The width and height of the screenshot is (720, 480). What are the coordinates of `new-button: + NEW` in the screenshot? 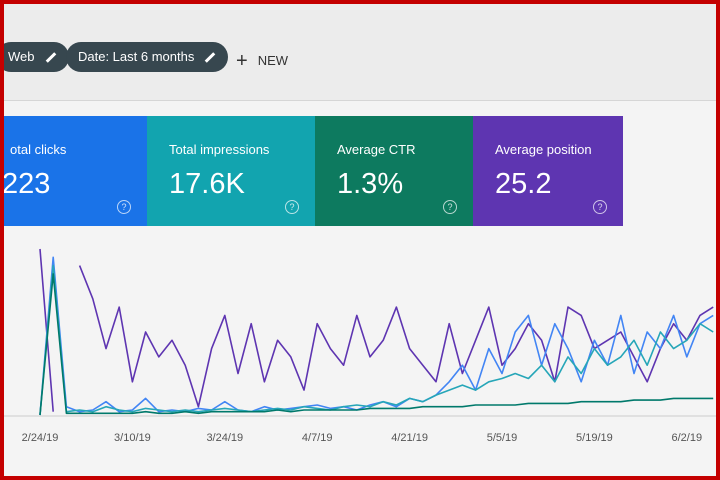 It's located at (262, 61).